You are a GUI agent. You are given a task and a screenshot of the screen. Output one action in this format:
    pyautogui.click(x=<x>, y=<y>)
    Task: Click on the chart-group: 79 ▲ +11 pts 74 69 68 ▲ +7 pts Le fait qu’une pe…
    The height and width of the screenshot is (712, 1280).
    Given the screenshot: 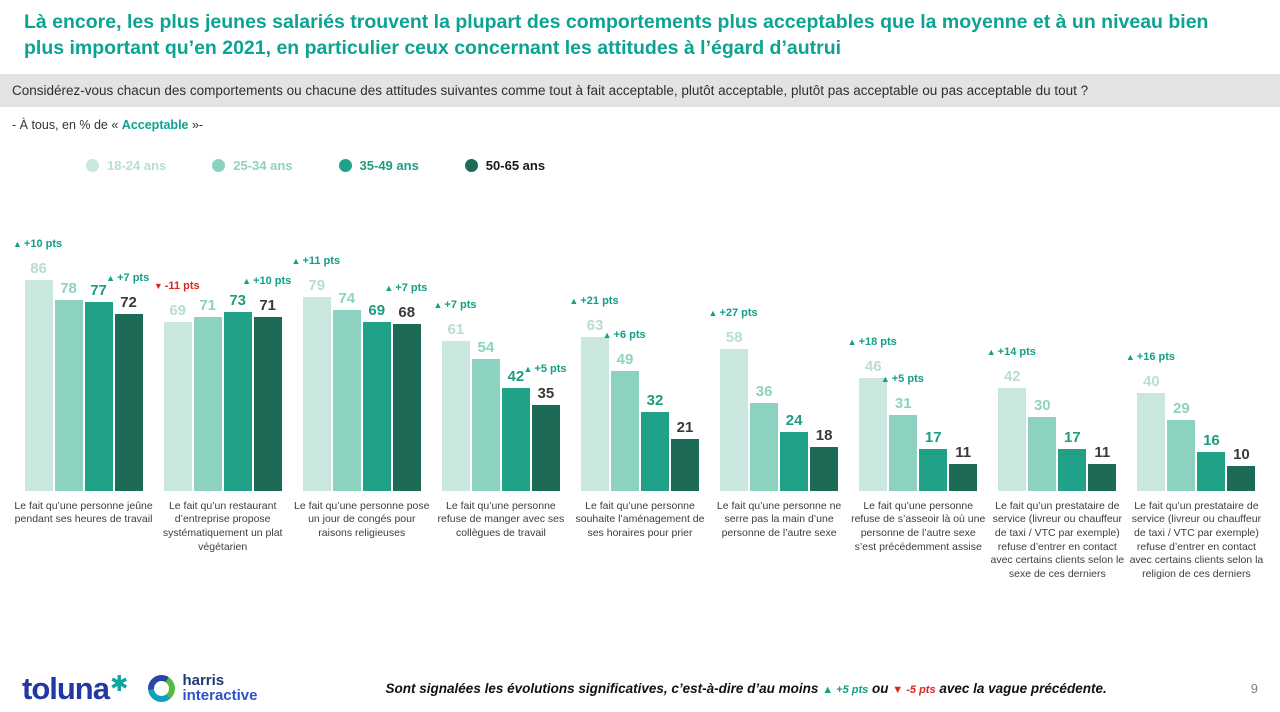 What is the action you would take?
    pyautogui.click(x=361, y=405)
    